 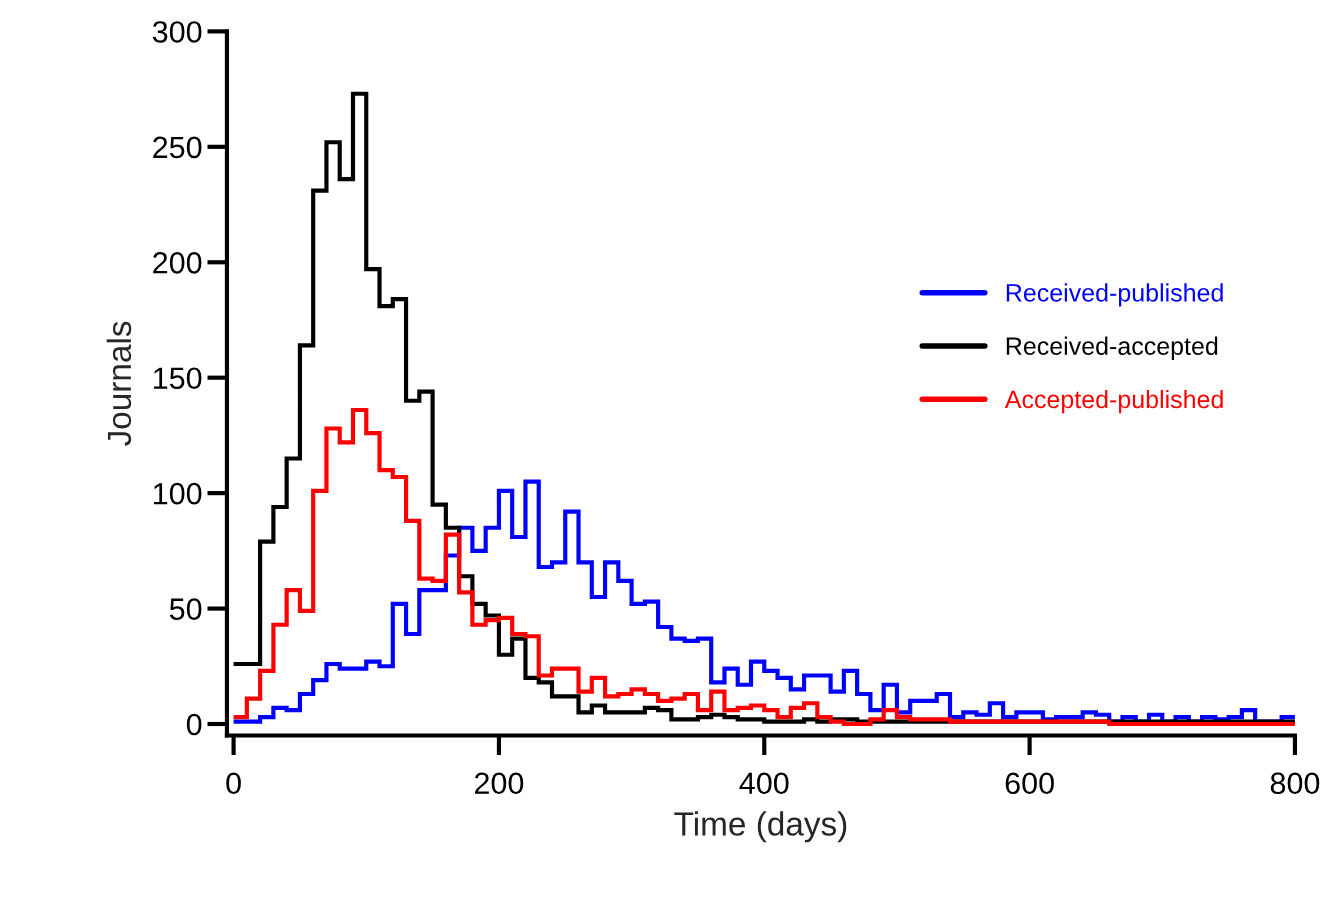 I want to click on legend-label: Received-accepted, so click(x=1112, y=348).